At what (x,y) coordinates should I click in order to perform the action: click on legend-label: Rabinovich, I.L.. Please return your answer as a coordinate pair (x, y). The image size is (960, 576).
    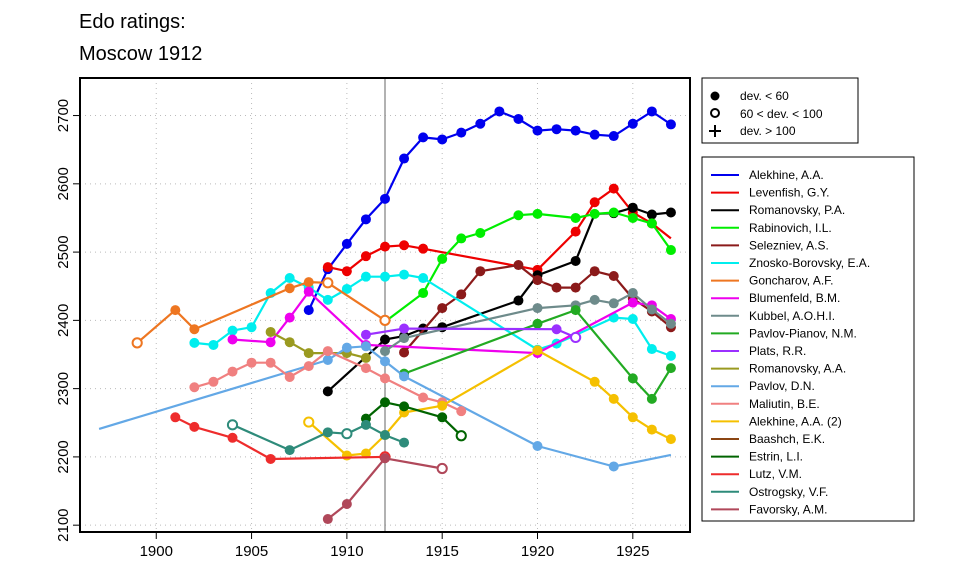
    Looking at the image, I should click on (790, 228).